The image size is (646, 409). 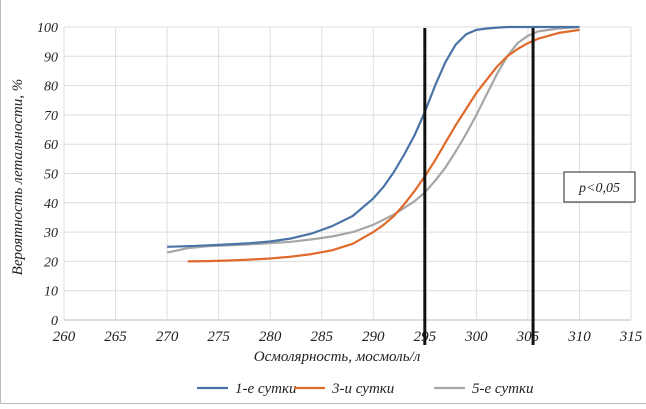 I want to click on legend-label: 3-и сутки, so click(x=362, y=389).